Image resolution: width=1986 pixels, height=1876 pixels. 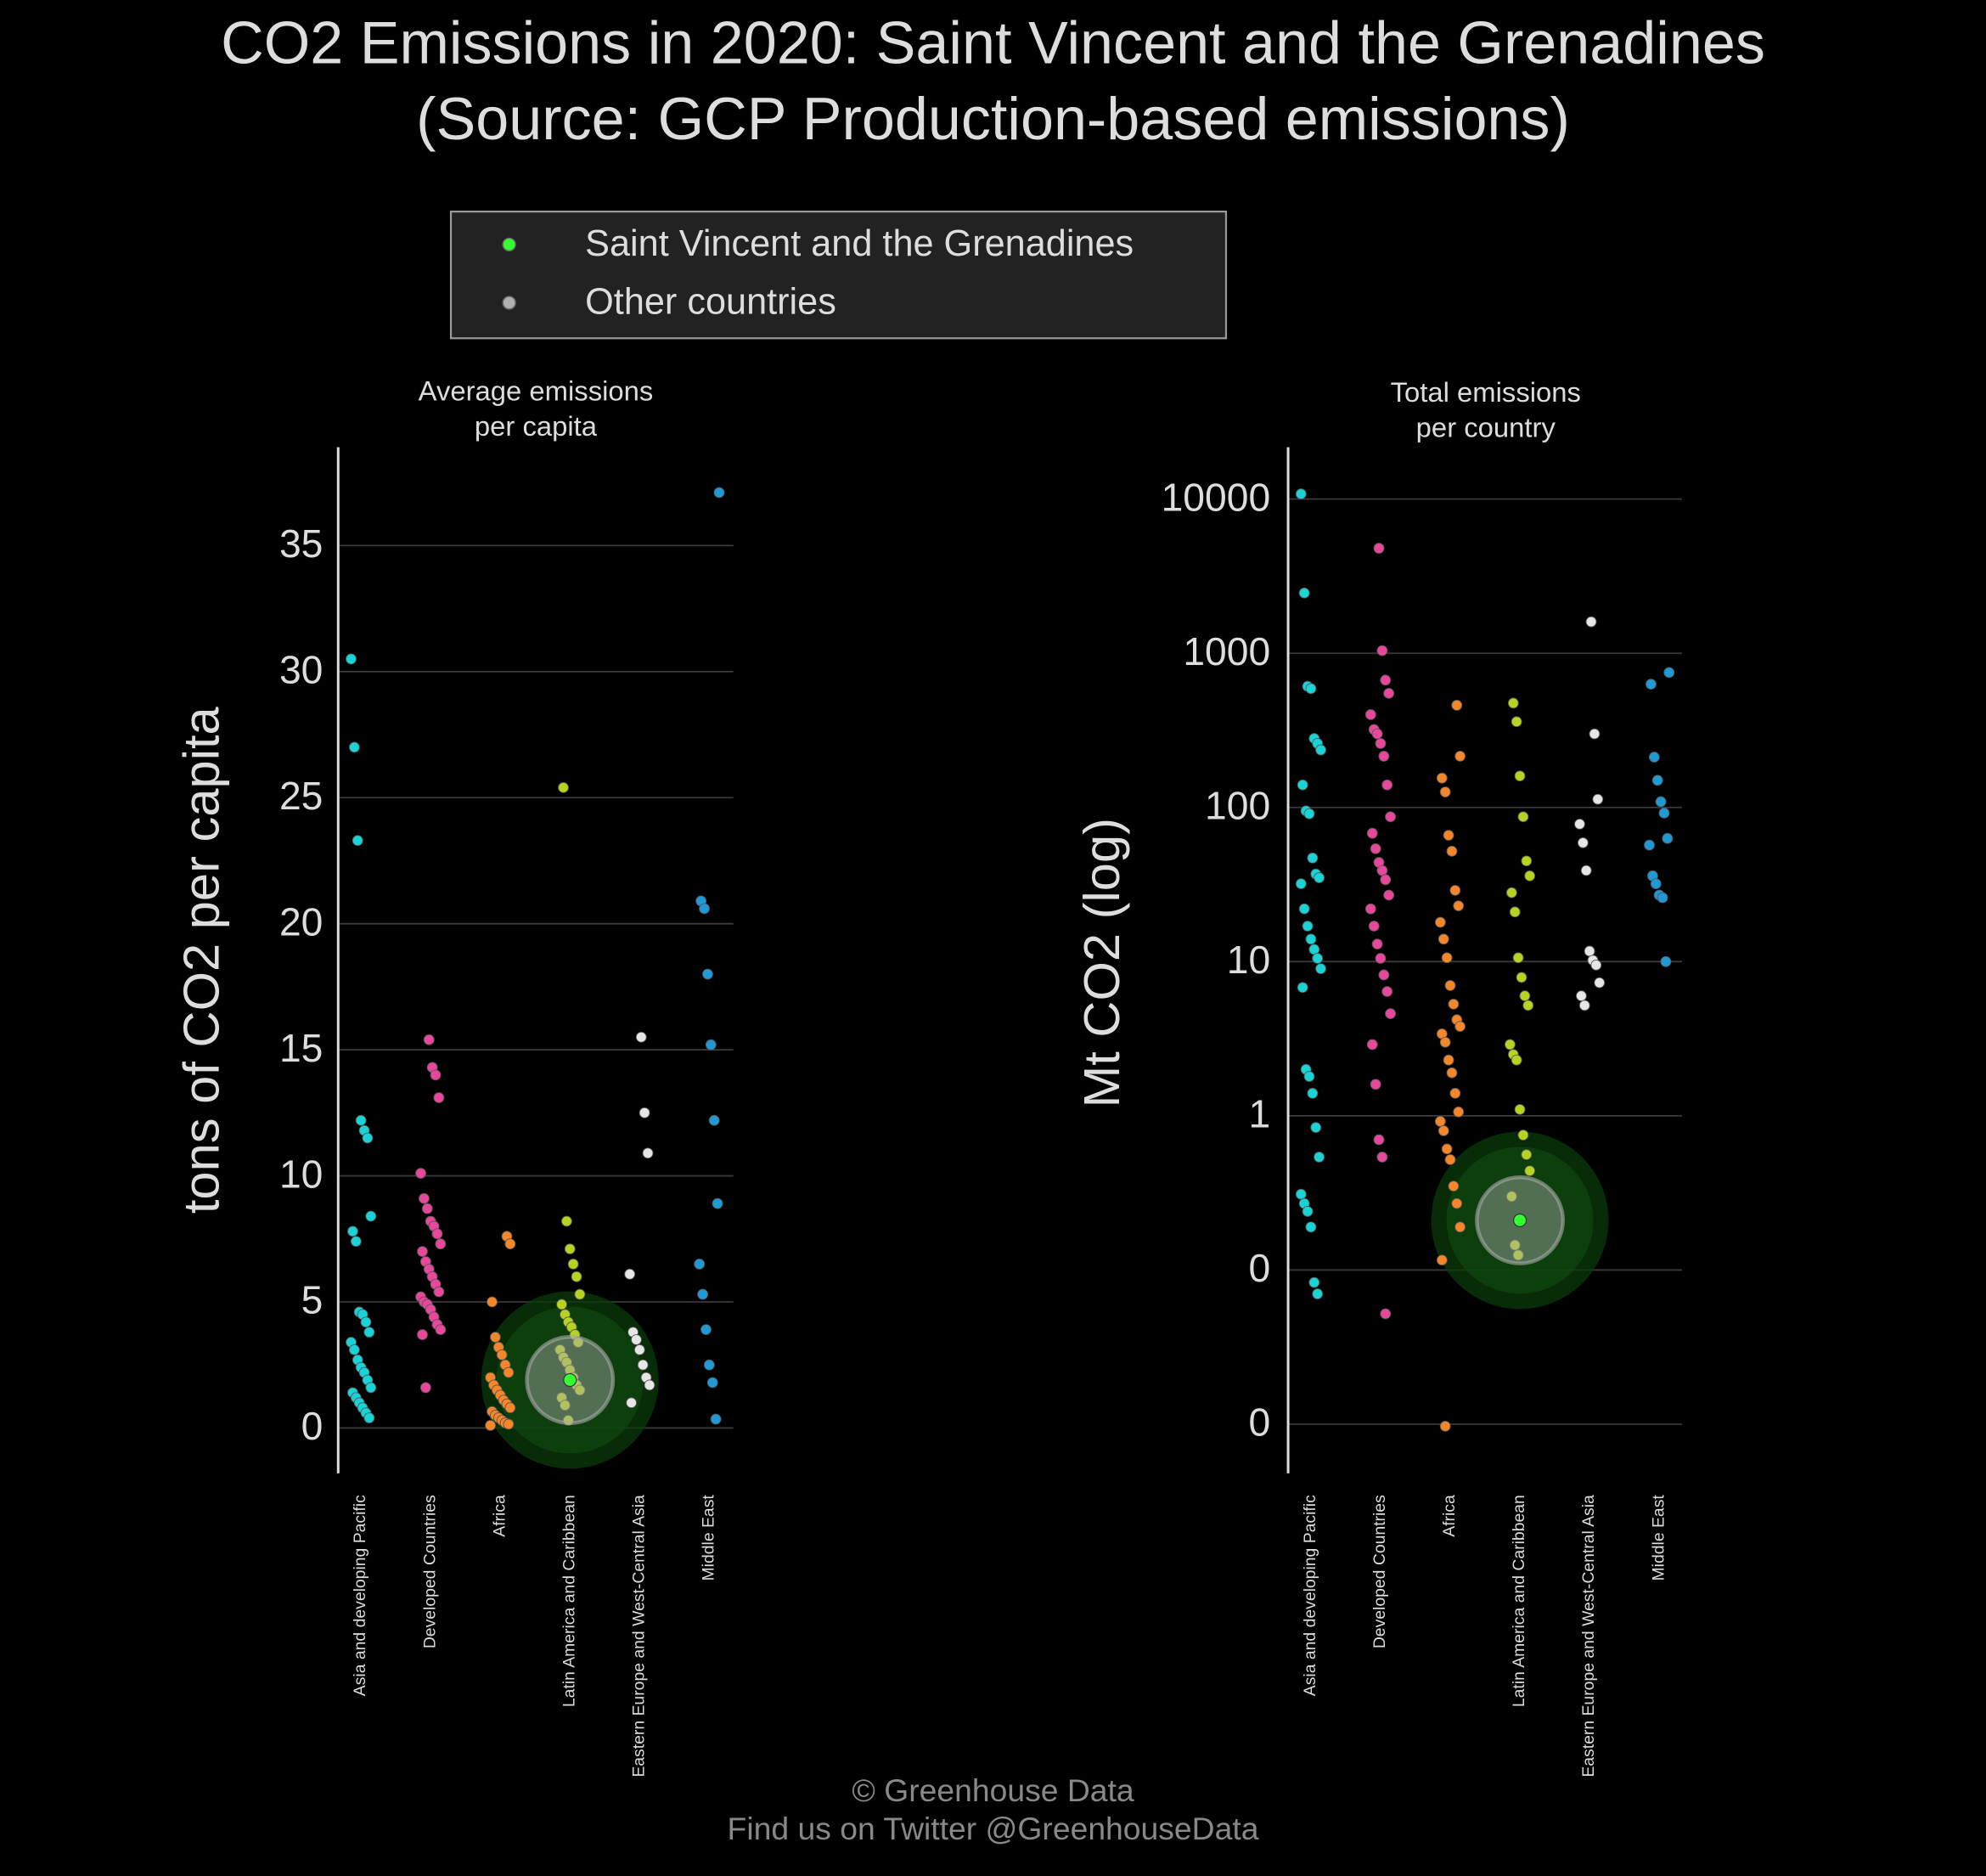 I want to click on y-tick-label: 20, so click(x=301, y=921).